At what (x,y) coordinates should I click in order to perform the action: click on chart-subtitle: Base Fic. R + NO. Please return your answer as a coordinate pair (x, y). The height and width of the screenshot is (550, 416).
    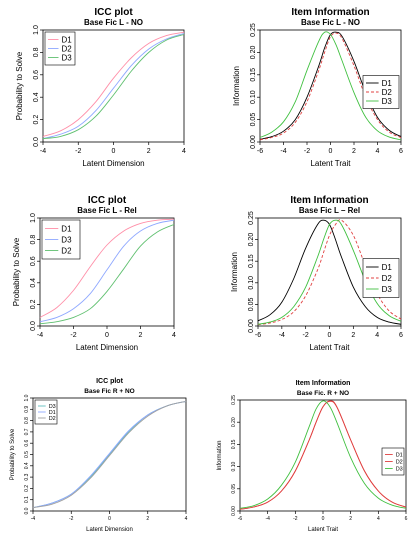
    Looking at the image, I should click on (323, 393).